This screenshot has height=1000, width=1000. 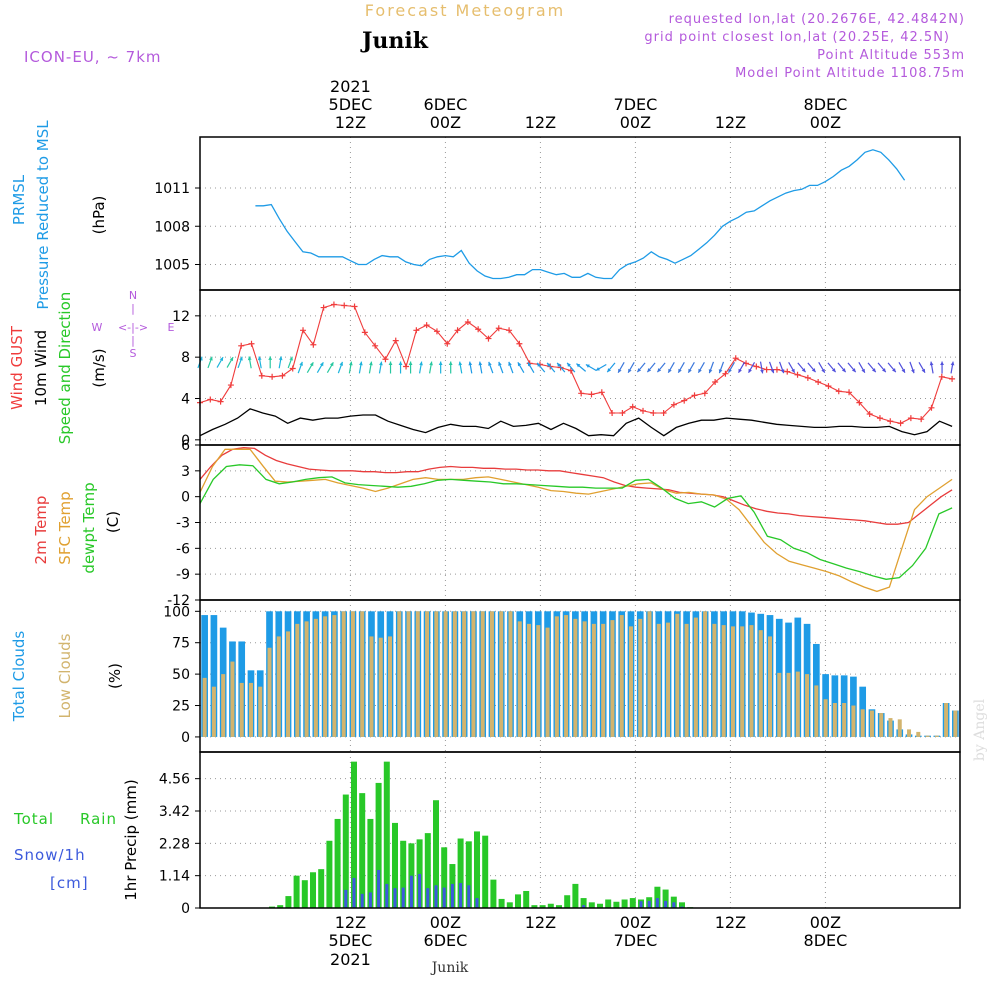 What do you see at coordinates (99, 215) in the screenshot?
I see `hpa-unit-label: (hPa)` at bounding box center [99, 215].